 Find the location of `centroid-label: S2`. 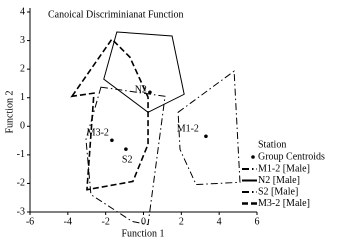

centroid-label: S2 is located at coordinates (127, 159).